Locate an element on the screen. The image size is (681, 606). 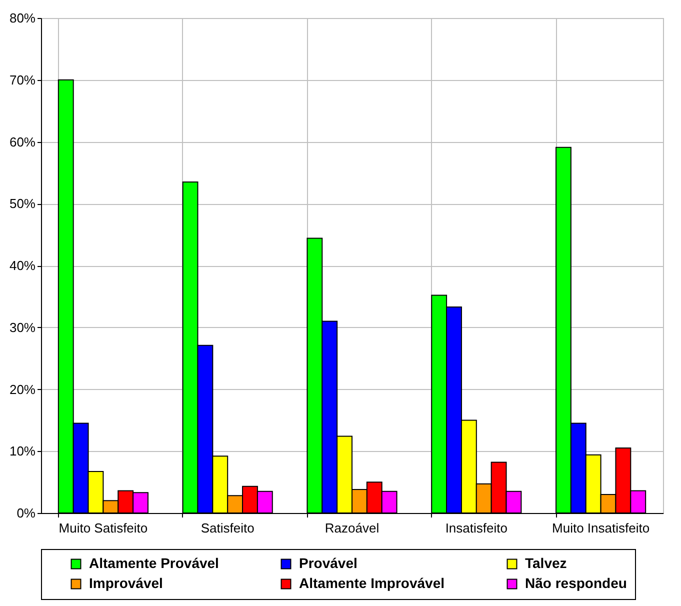
y-tick-label: 40% is located at coordinates (22, 265).